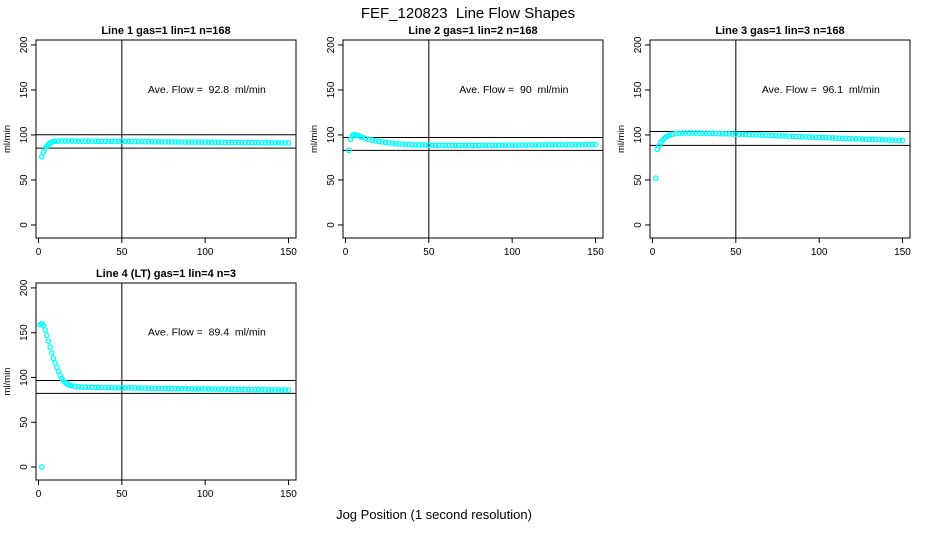  What do you see at coordinates (207, 333) in the screenshot?
I see `ave-flow-annotation: Ave. Flow = 89.4 ml/min` at bounding box center [207, 333].